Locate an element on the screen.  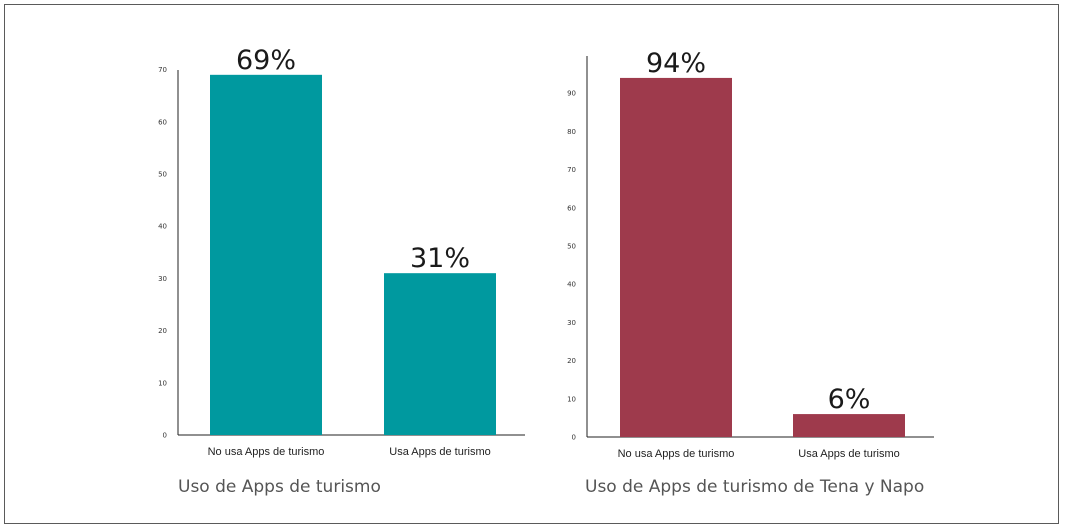
chart-left-ytick-label: 10 is located at coordinates (162, 383).